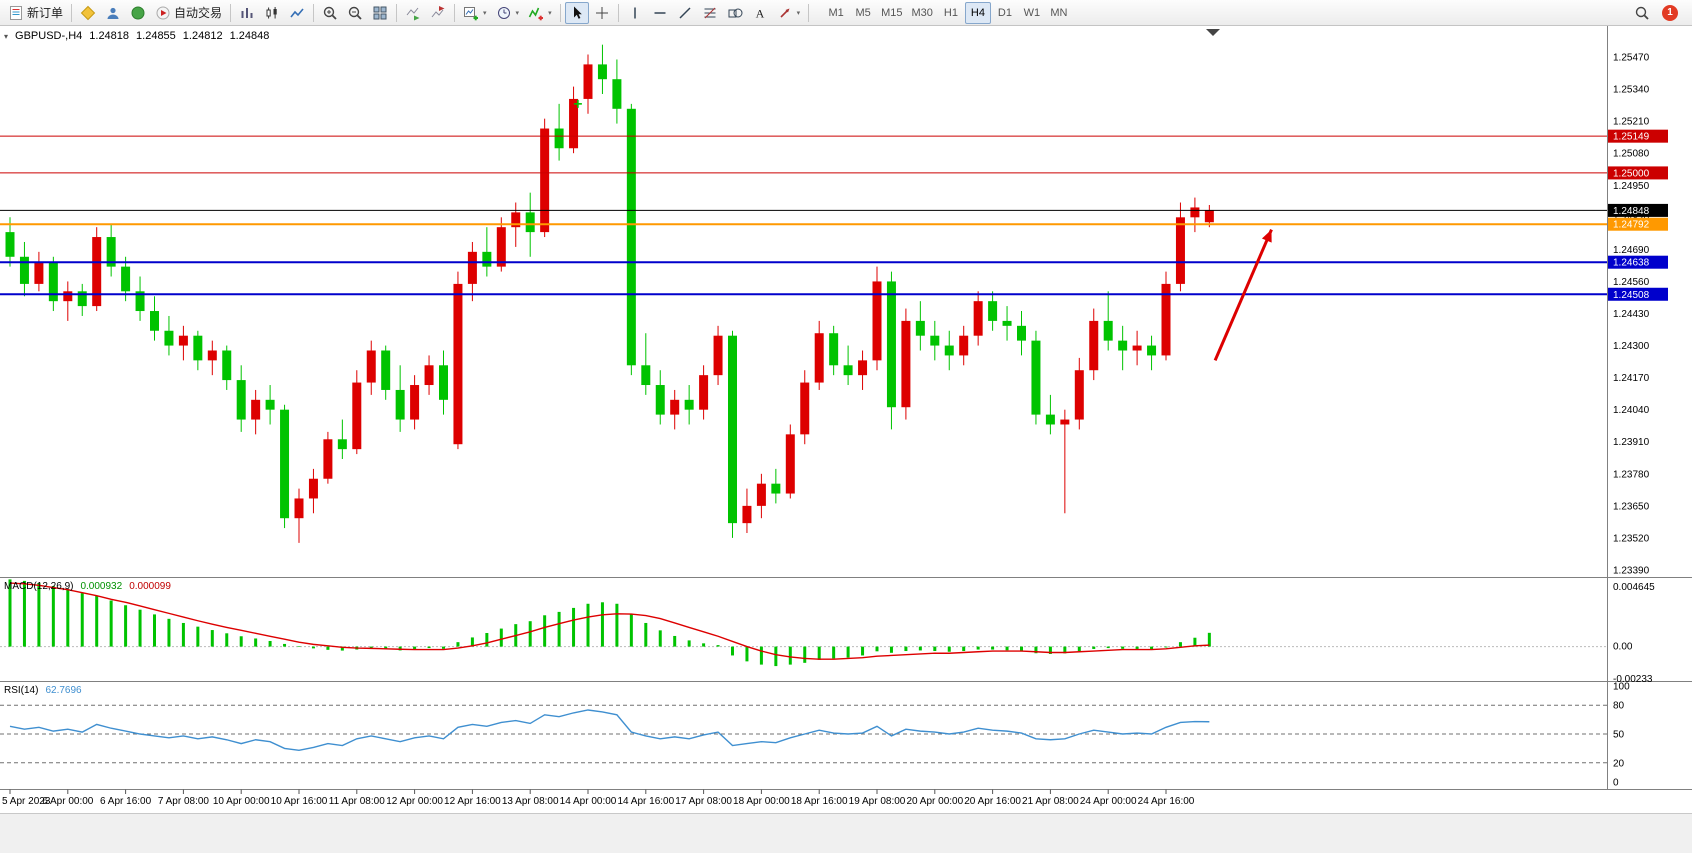 The height and width of the screenshot is (853, 1692). I want to click on text-button: A, so click(760, 13).